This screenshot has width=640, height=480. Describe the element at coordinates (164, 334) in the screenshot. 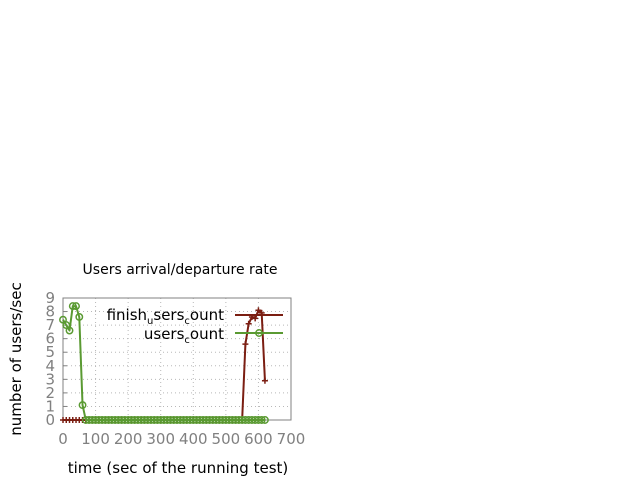

I see `legend-part: users` at that location.